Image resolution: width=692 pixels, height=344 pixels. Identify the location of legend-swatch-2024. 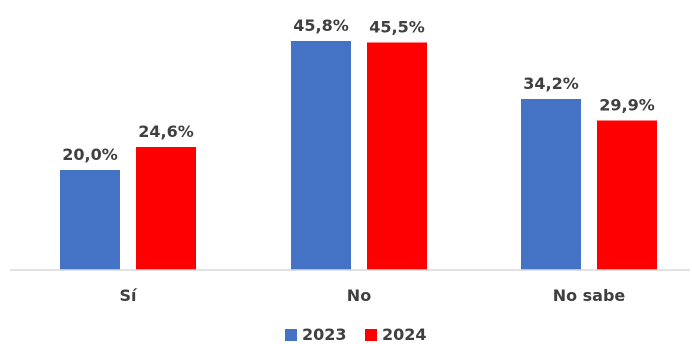
(371, 335).